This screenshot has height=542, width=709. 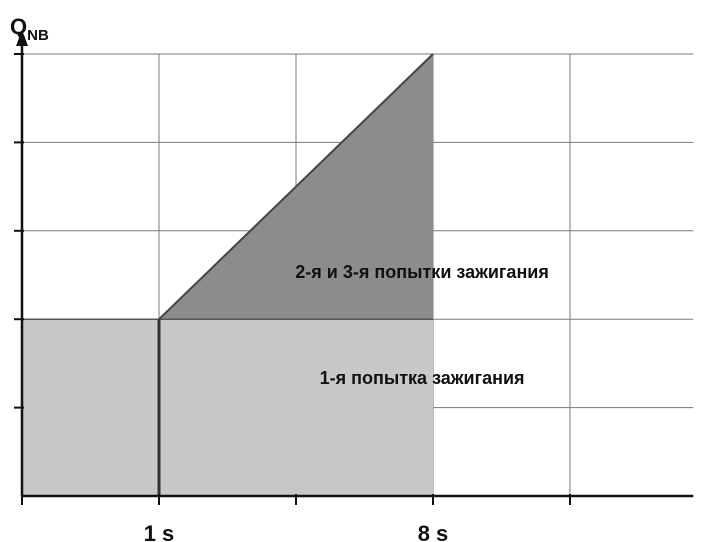 What do you see at coordinates (159, 531) in the screenshot?
I see `x-tick-label: 1 s` at bounding box center [159, 531].